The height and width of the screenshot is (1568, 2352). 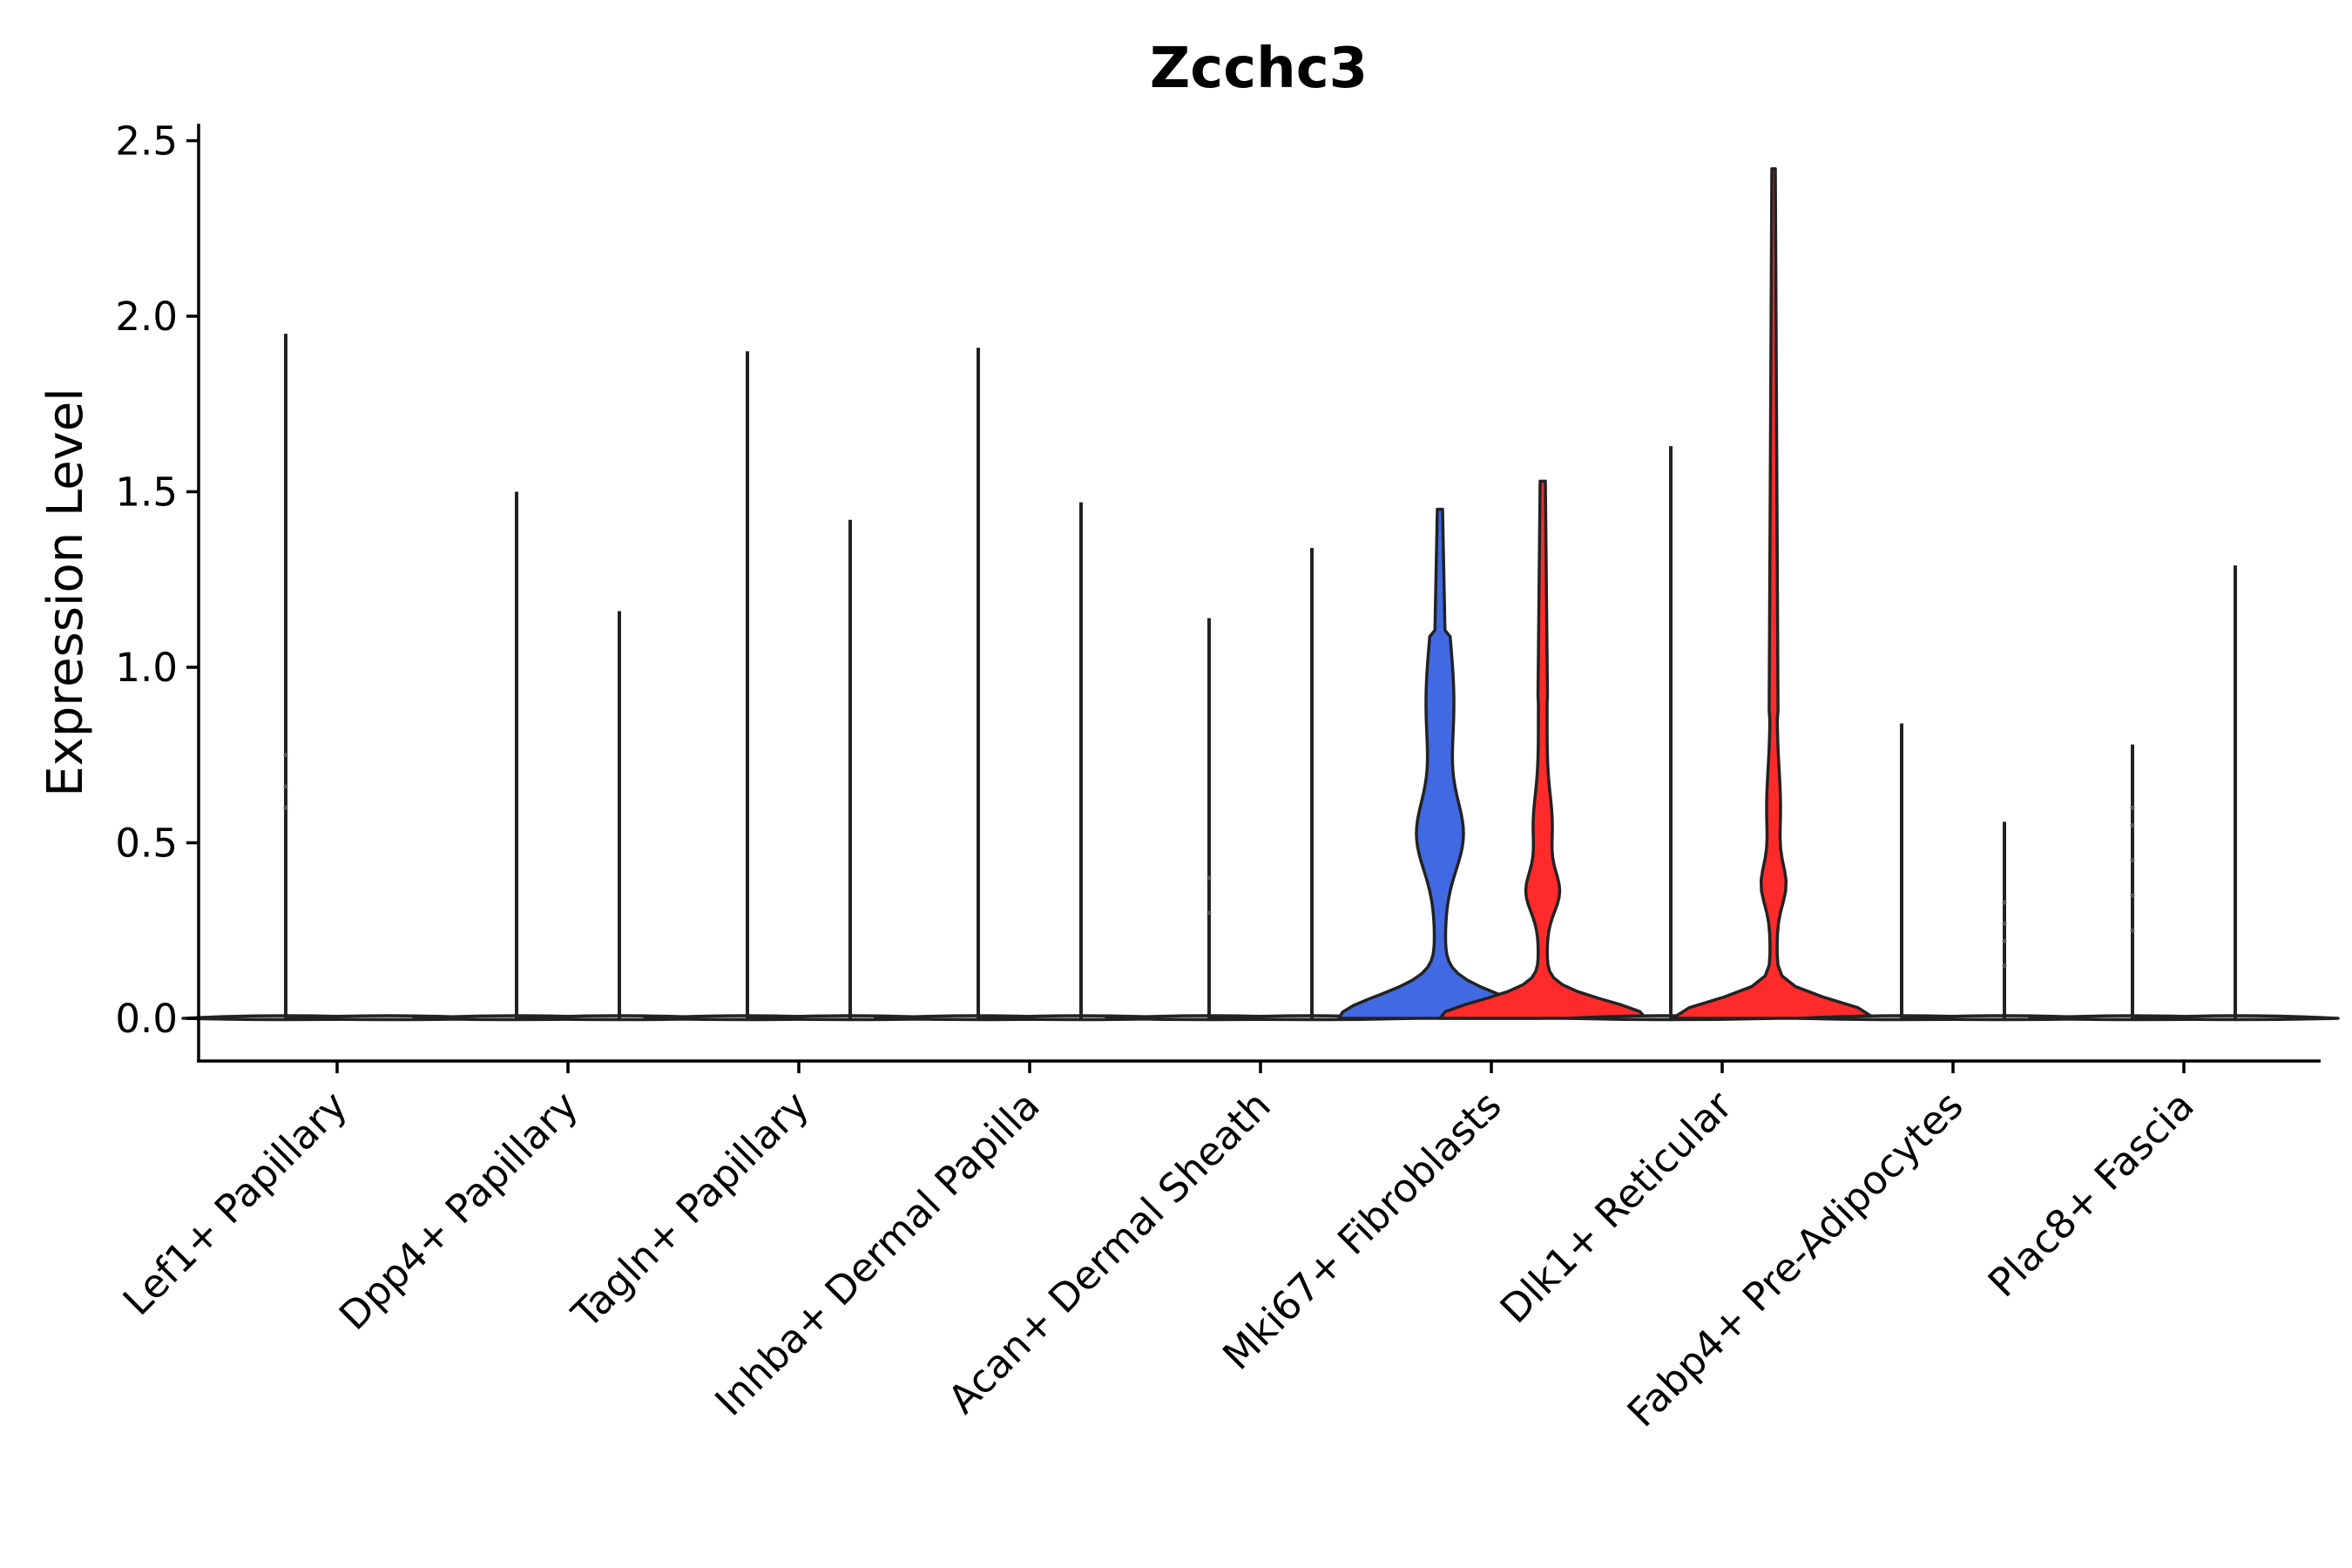 What do you see at coordinates (459, 1211) in the screenshot?
I see `x-tick-label: Dpp4+ Papillary` at bounding box center [459, 1211].